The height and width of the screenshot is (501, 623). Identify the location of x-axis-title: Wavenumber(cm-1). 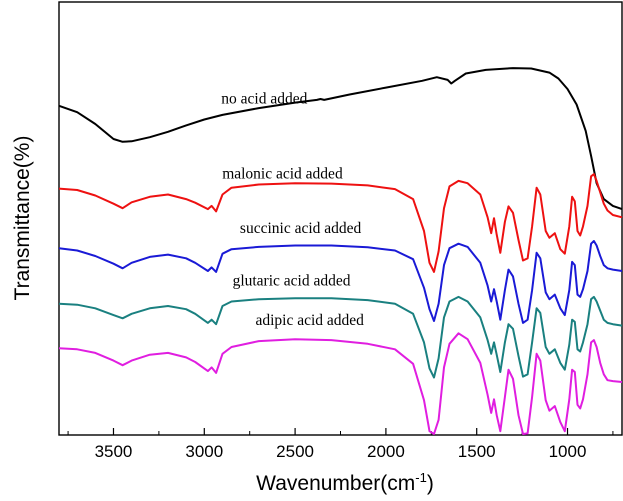
(345, 482).